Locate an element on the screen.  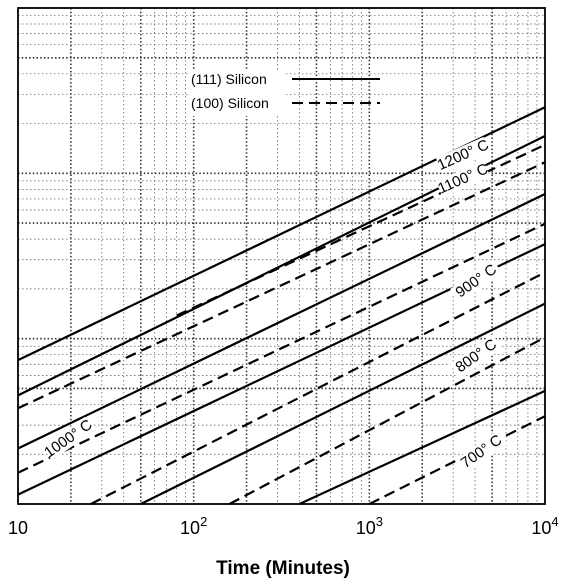
chart-legend: (111) Silicon (100) Silicon is located at coordinates (284, 93).